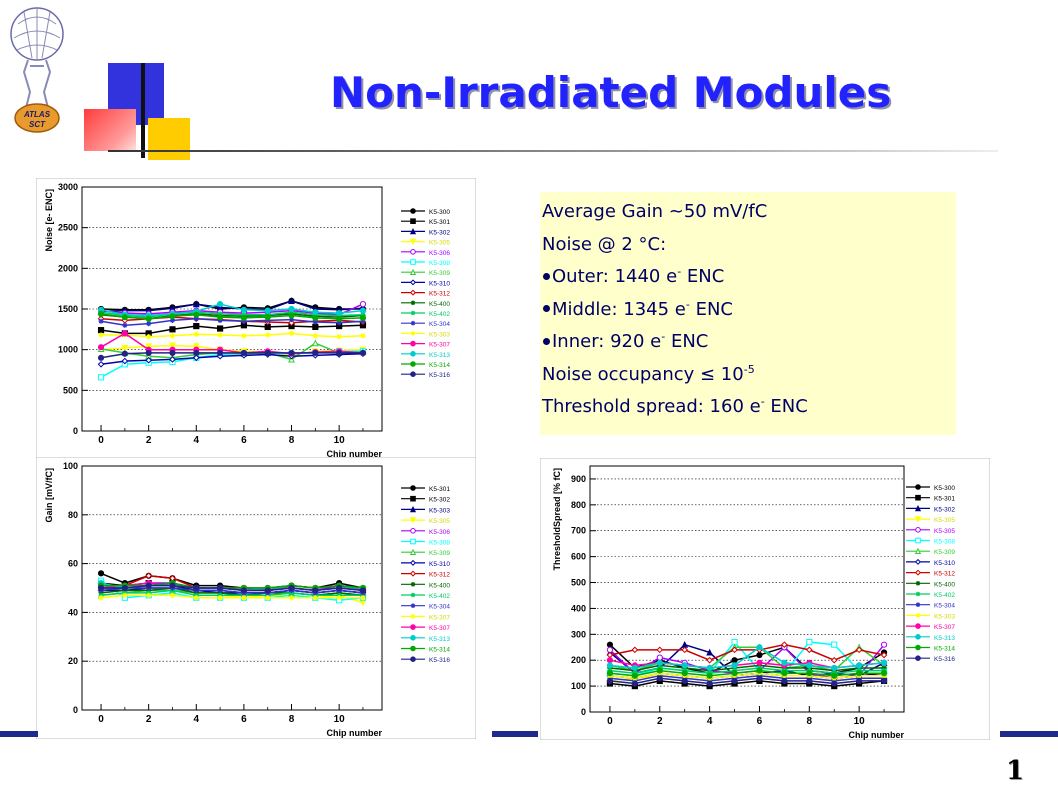 The width and height of the screenshot is (1058, 793). Describe the element at coordinates (930, 551) in the screenshot. I see `legend-entry: K5-309` at that location.